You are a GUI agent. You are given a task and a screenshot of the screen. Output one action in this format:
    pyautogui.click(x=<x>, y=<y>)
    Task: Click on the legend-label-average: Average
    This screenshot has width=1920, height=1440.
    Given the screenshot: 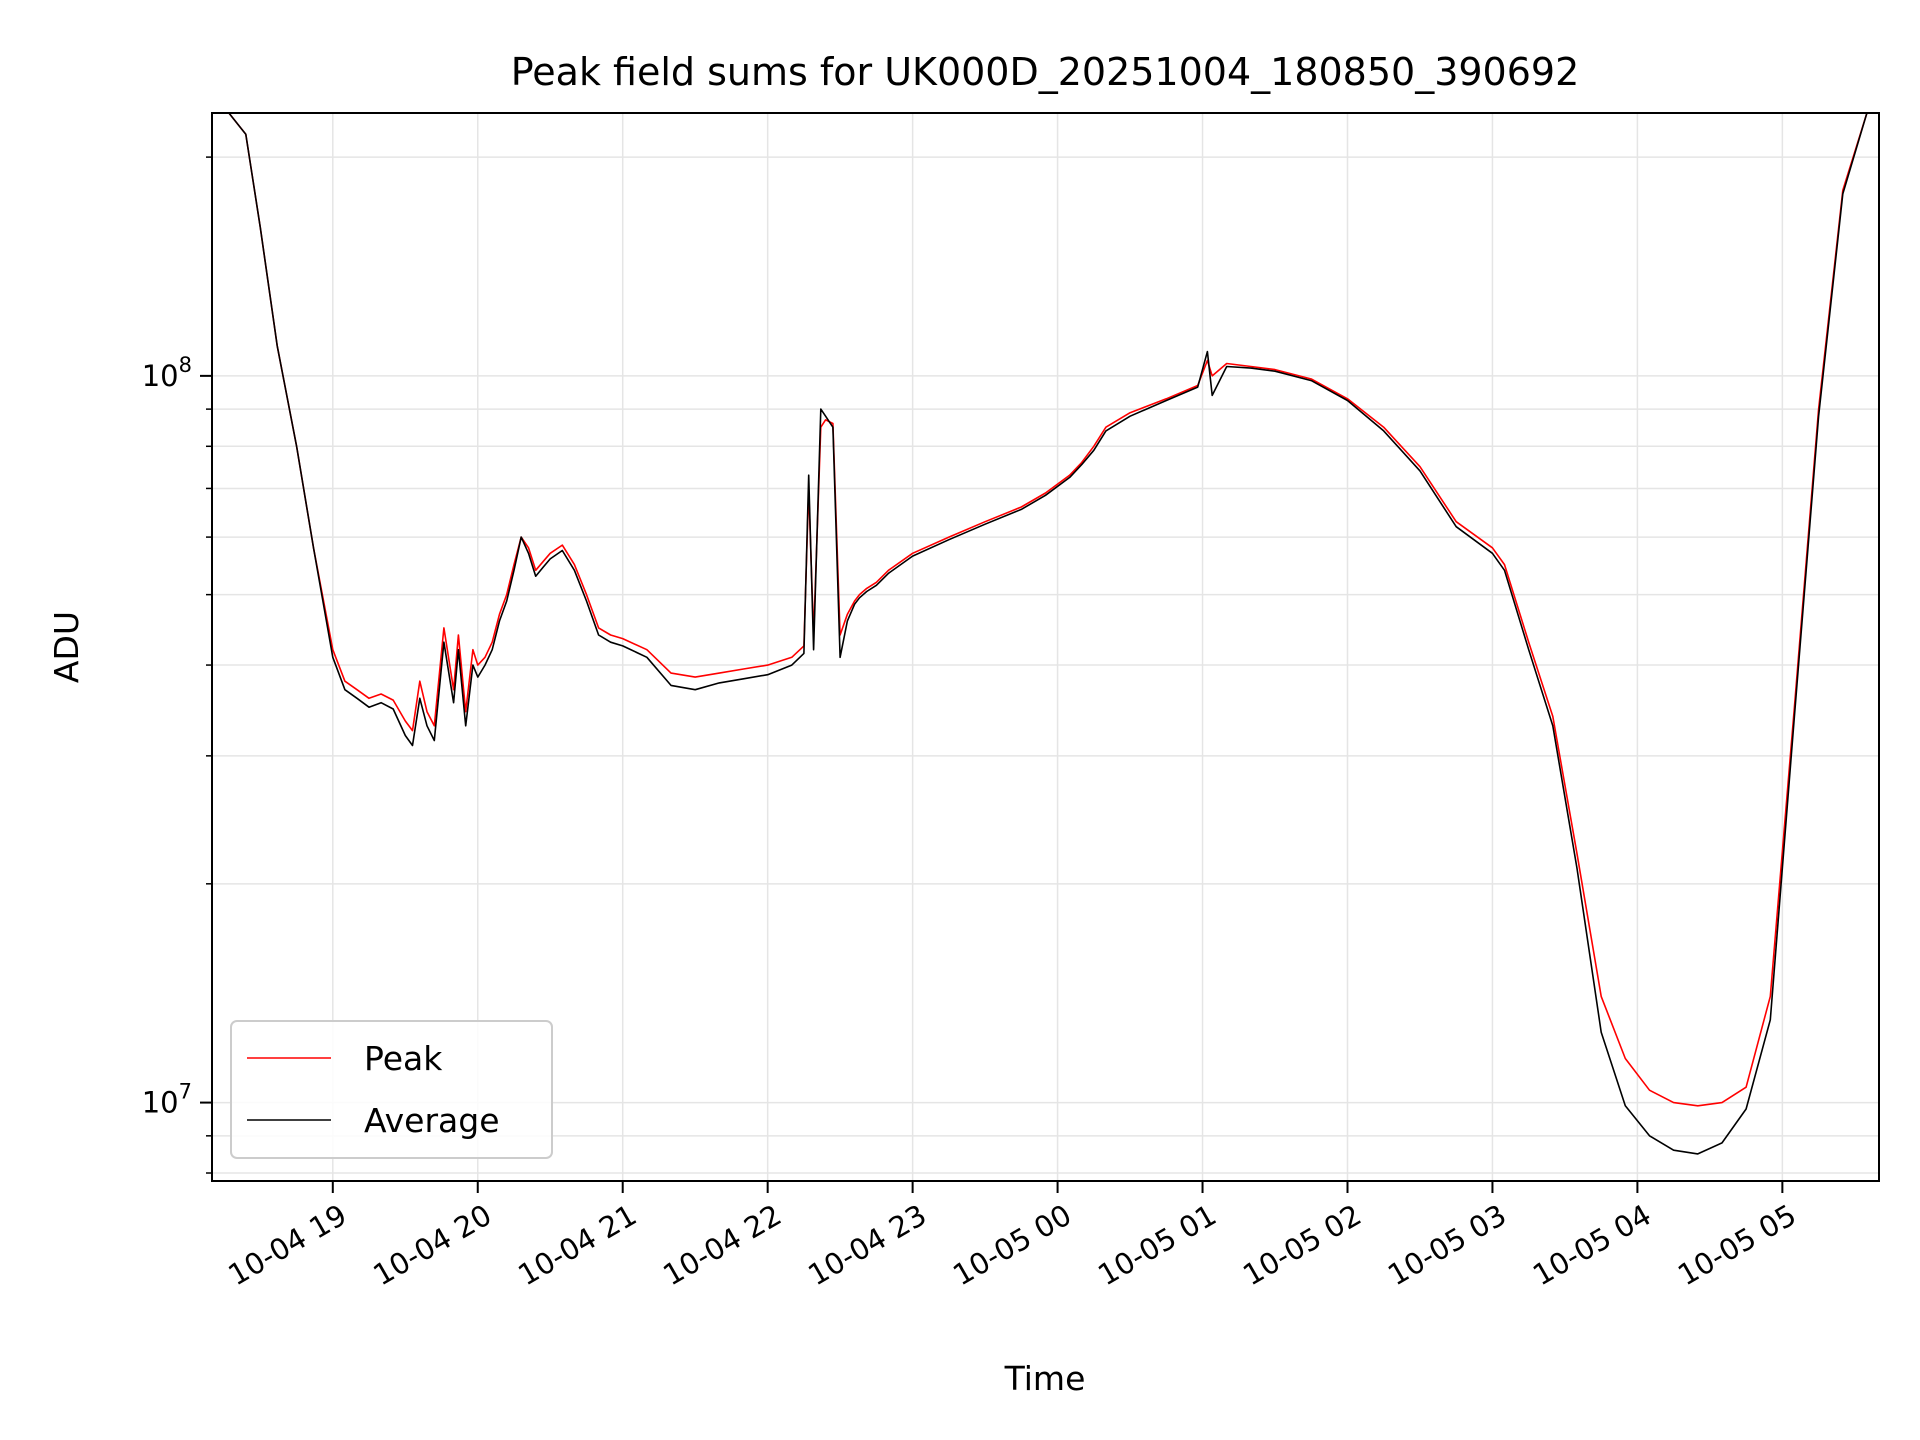 What is the action you would take?
    pyautogui.click(x=432, y=1120)
    